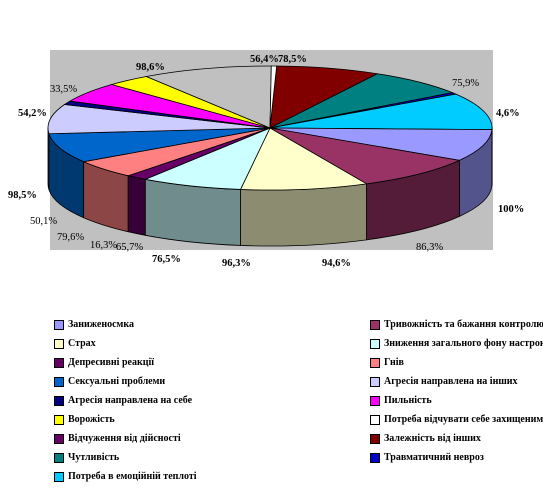  I want to click on pie-slice-відчуження-від-дійсності, so click(273, 97).